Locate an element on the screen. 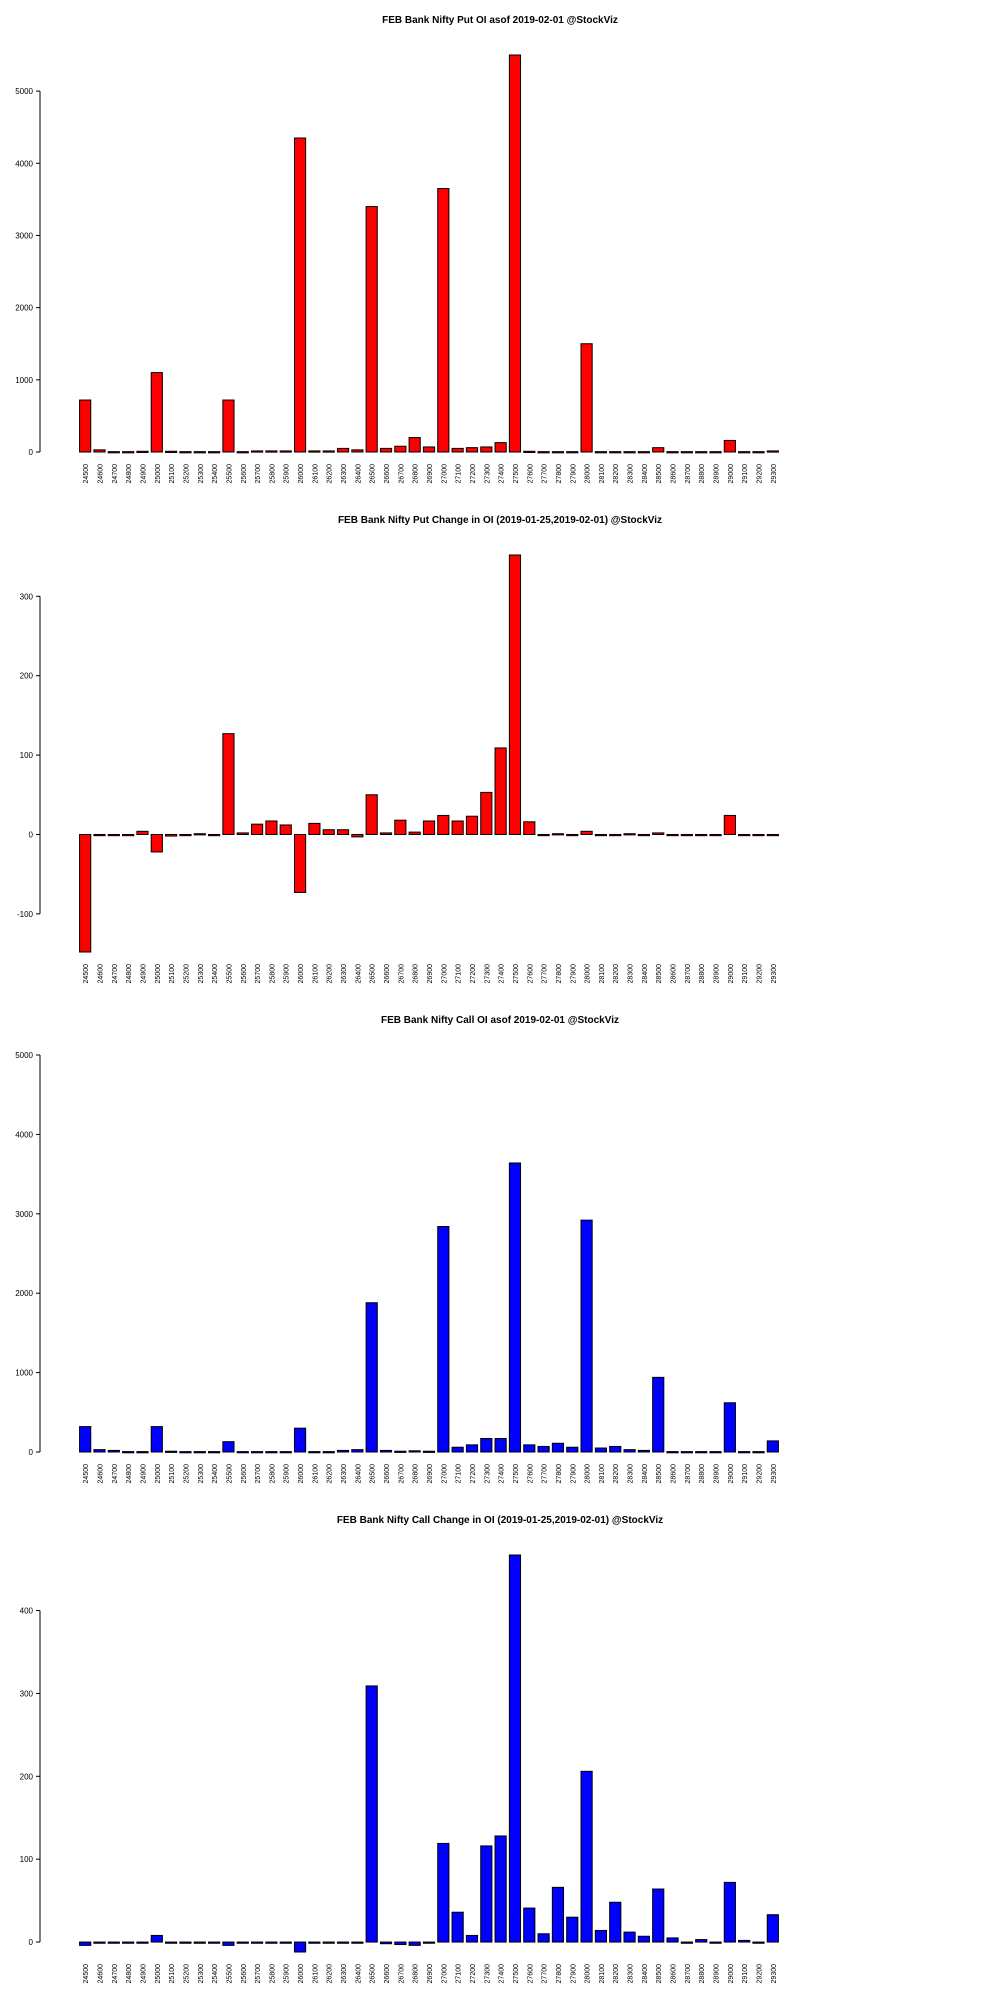 The width and height of the screenshot is (1000, 2000). x-tick-label: 25600 is located at coordinates (244, 1474).